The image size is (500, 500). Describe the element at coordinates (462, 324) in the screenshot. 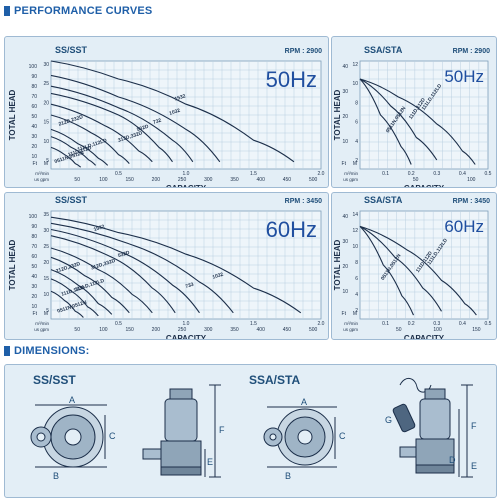

I see `x-tick-m3: 0.4` at that location.